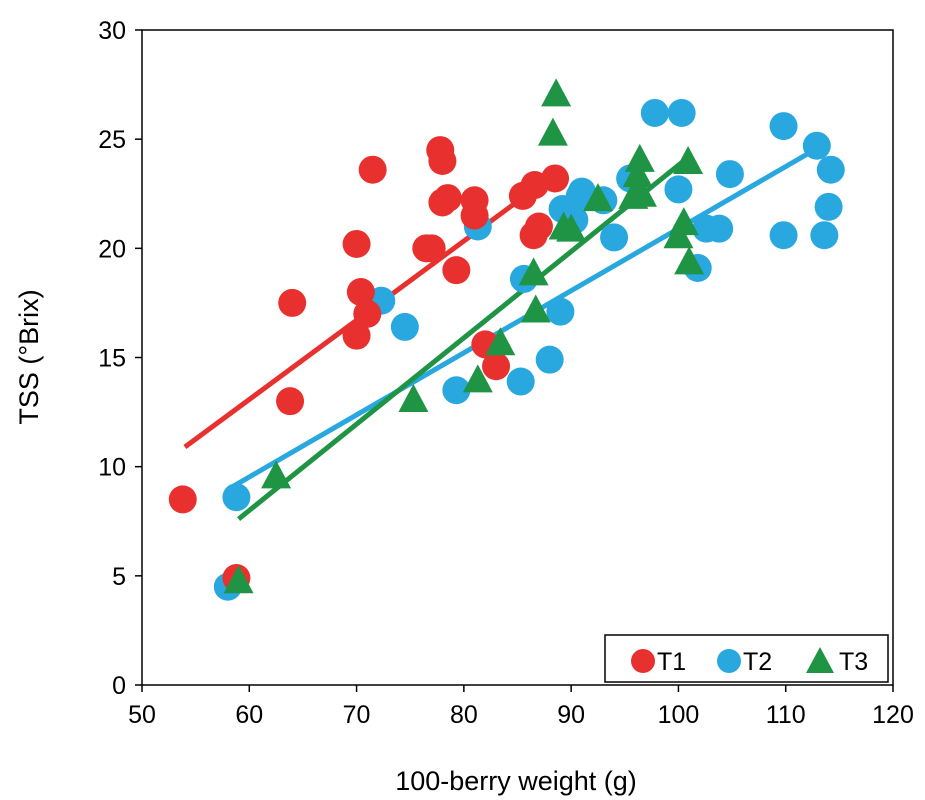 Image resolution: width=925 pixels, height=800 pixels. I want to click on x-tick-label: 70, so click(357, 715).